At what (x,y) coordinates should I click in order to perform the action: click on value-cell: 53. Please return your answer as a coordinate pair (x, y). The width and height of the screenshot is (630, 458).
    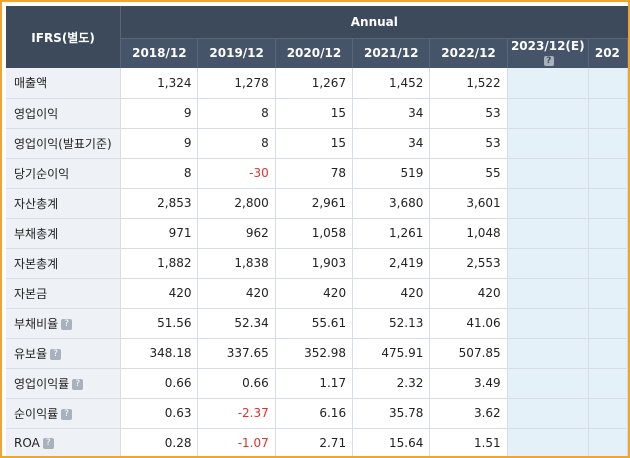
    Looking at the image, I should click on (468, 143).